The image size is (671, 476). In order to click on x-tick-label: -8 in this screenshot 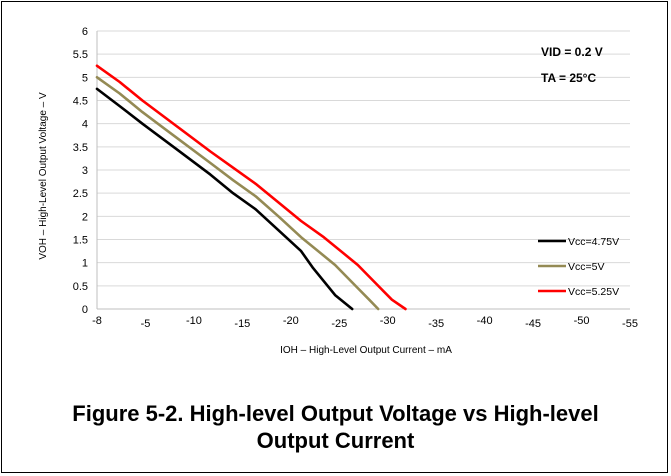, I will do `click(97, 321)`.